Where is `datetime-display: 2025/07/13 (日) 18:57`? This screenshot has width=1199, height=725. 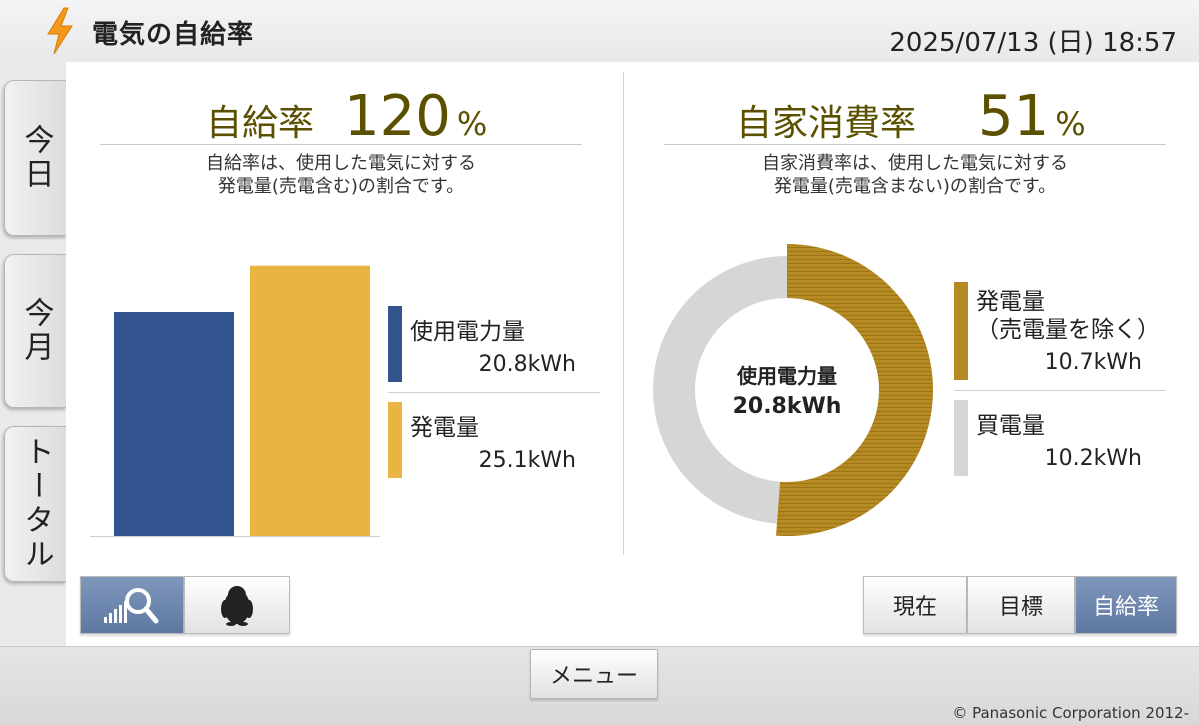 datetime-display: 2025/07/13 (日) 18:57 is located at coordinates (1033, 43).